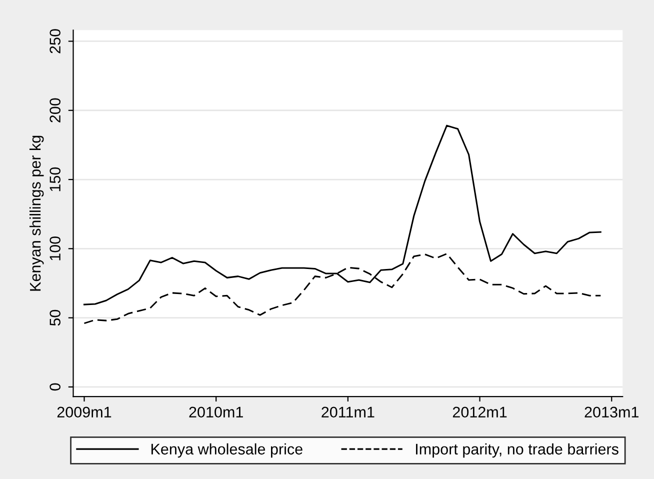 This screenshot has height=479, width=654. What do you see at coordinates (55, 318) in the screenshot?
I see `y-tick-label: 50` at bounding box center [55, 318].